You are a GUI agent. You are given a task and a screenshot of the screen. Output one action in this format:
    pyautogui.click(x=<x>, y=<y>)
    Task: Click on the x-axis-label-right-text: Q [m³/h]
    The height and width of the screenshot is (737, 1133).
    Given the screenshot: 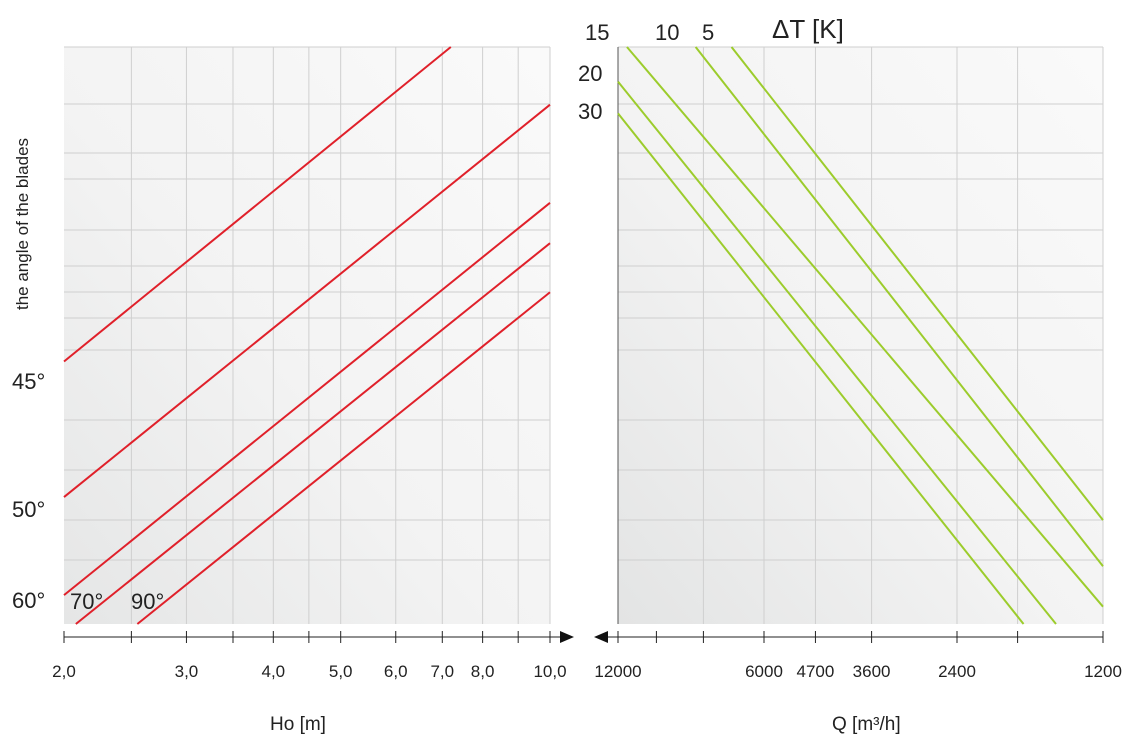 What is the action you would take?
    pyautogui.click(x=866, y=724)
    